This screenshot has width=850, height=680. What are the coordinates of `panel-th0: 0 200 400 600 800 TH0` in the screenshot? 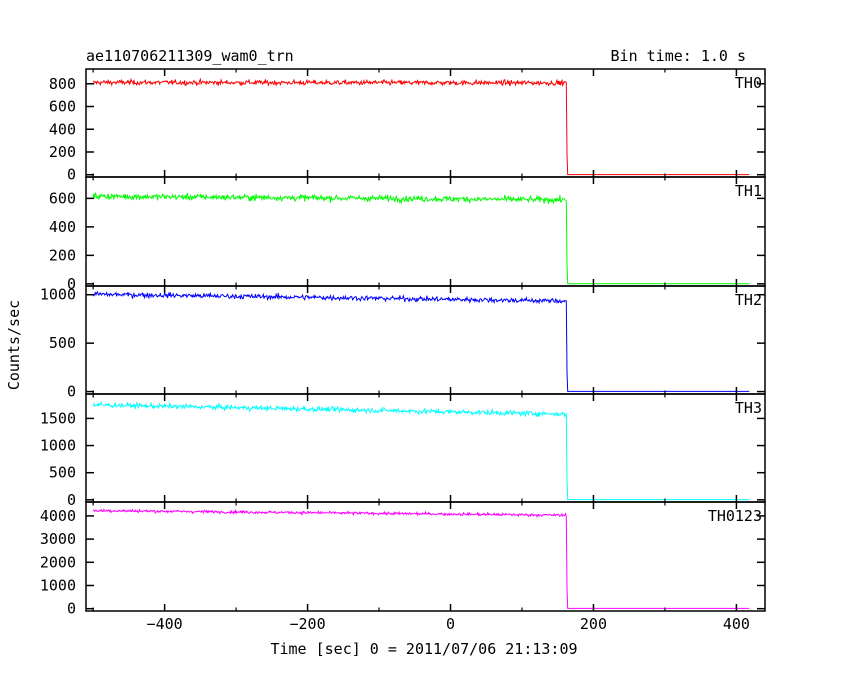 It's located at (407, 126).